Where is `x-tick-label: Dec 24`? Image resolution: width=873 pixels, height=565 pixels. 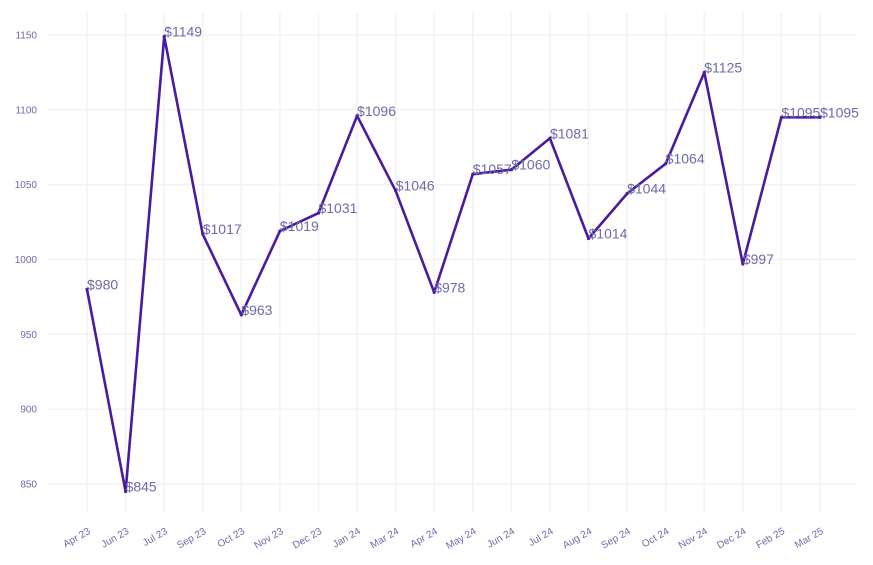 x-tick-label: Dec 24 is located at coordinates (731, 539).